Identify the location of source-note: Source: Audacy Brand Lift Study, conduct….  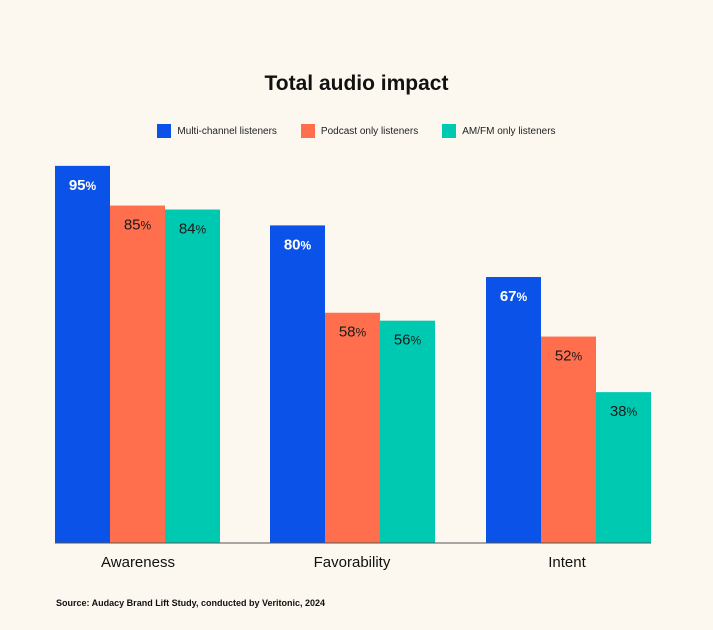
(191, 603).